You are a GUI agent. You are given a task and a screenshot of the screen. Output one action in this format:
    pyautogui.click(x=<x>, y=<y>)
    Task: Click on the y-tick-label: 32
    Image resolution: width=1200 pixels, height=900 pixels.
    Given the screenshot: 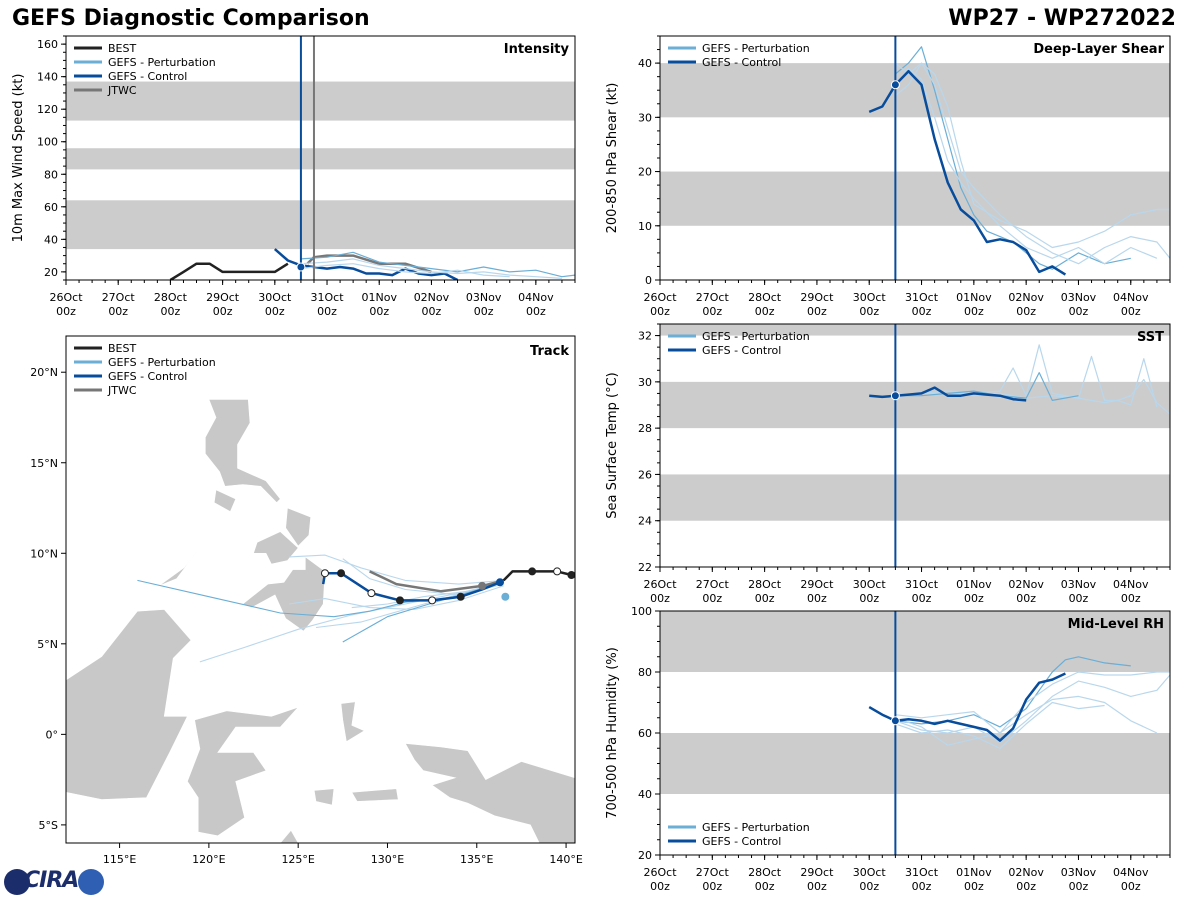 What is the action you would take?
    pyautogui.click(x=645, y=336)
    